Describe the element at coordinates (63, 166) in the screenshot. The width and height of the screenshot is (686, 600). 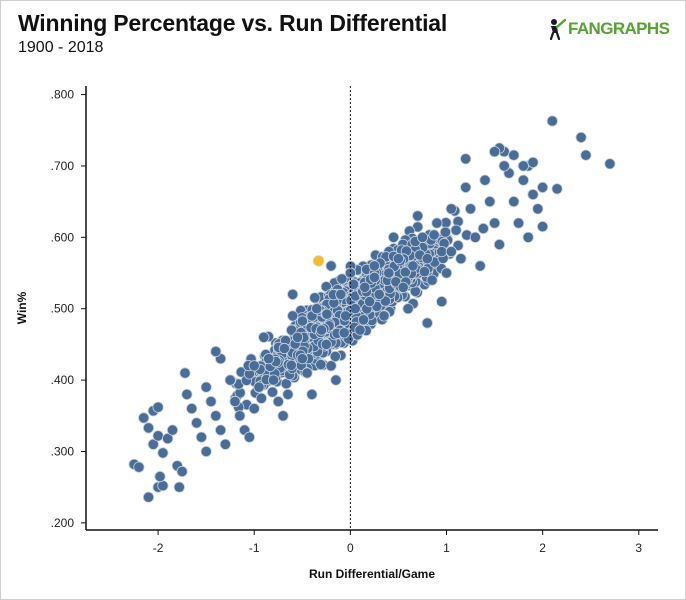
I see `y-tick-label: .700` at that location.